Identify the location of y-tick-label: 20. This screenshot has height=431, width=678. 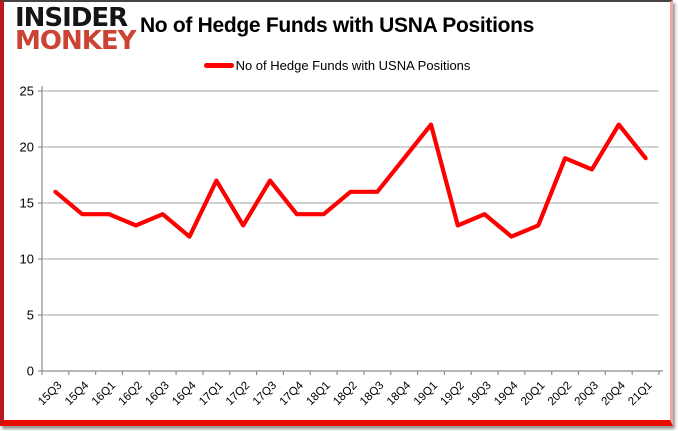
(27, 147).